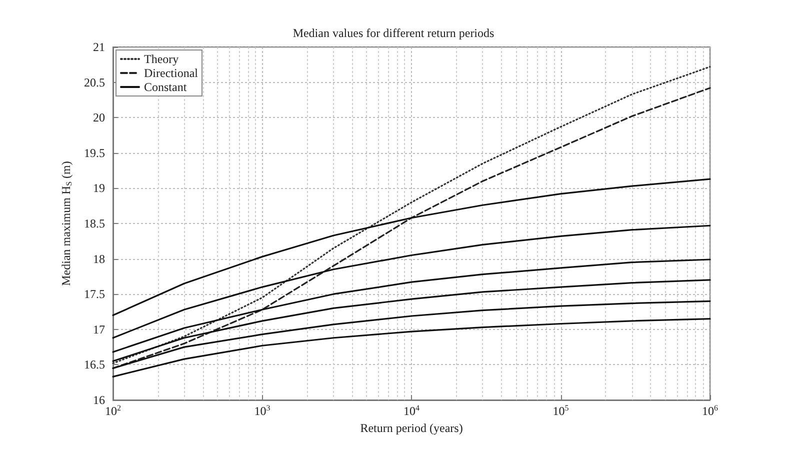 This screenshot has height=452, width=787. I want to click on legend-label: Constant, so click(166, 87).